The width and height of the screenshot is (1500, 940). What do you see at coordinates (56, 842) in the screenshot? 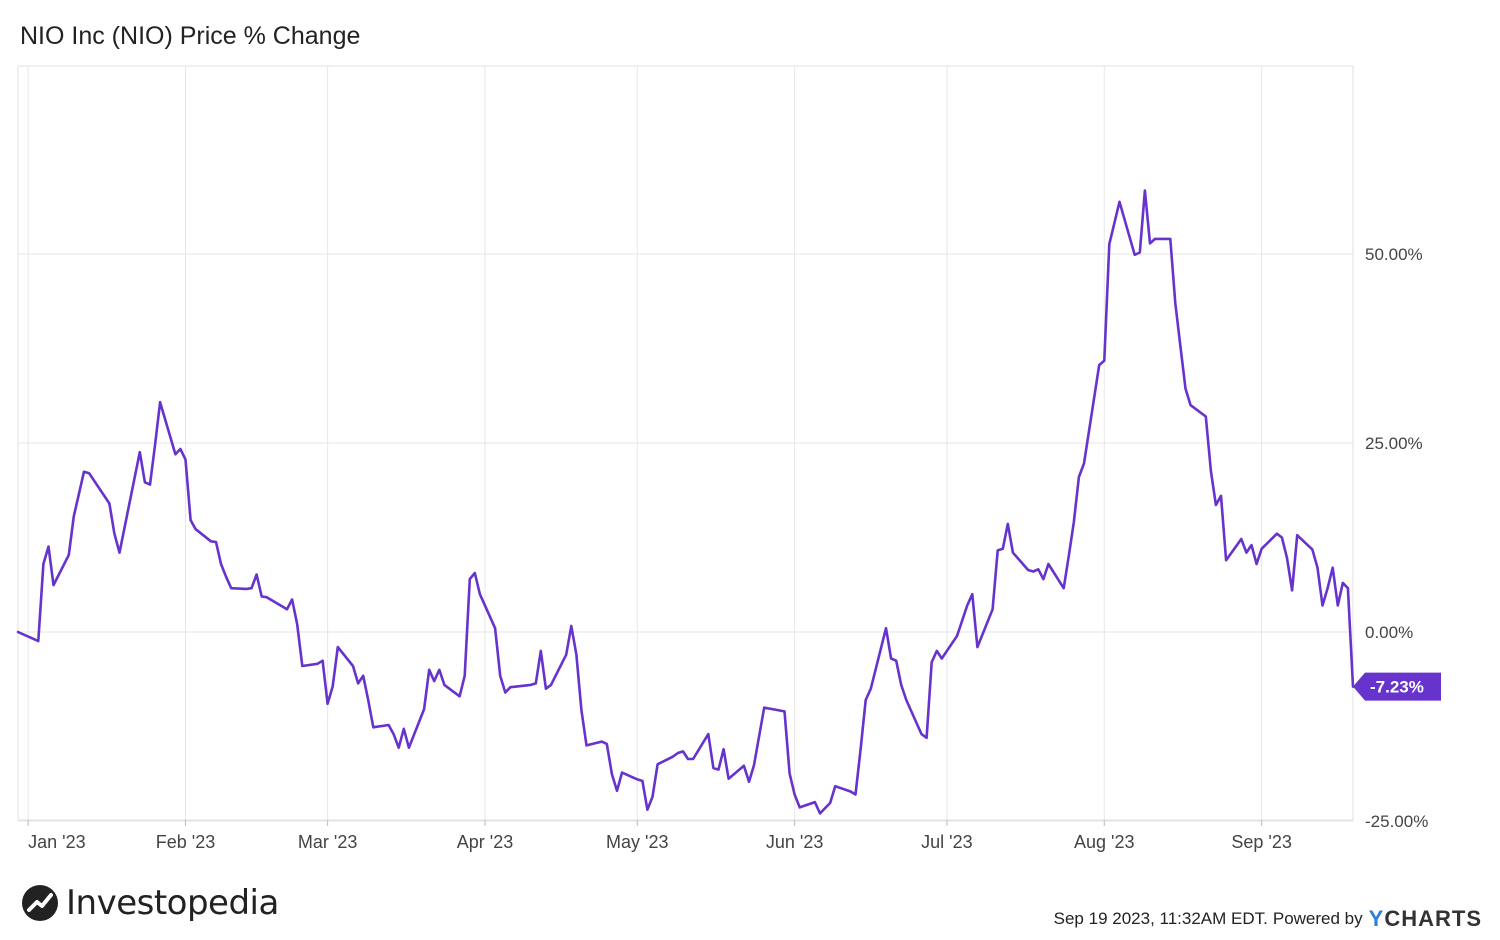
I see `x-tick-label: Jan '23` at bounding box center [56, 842].